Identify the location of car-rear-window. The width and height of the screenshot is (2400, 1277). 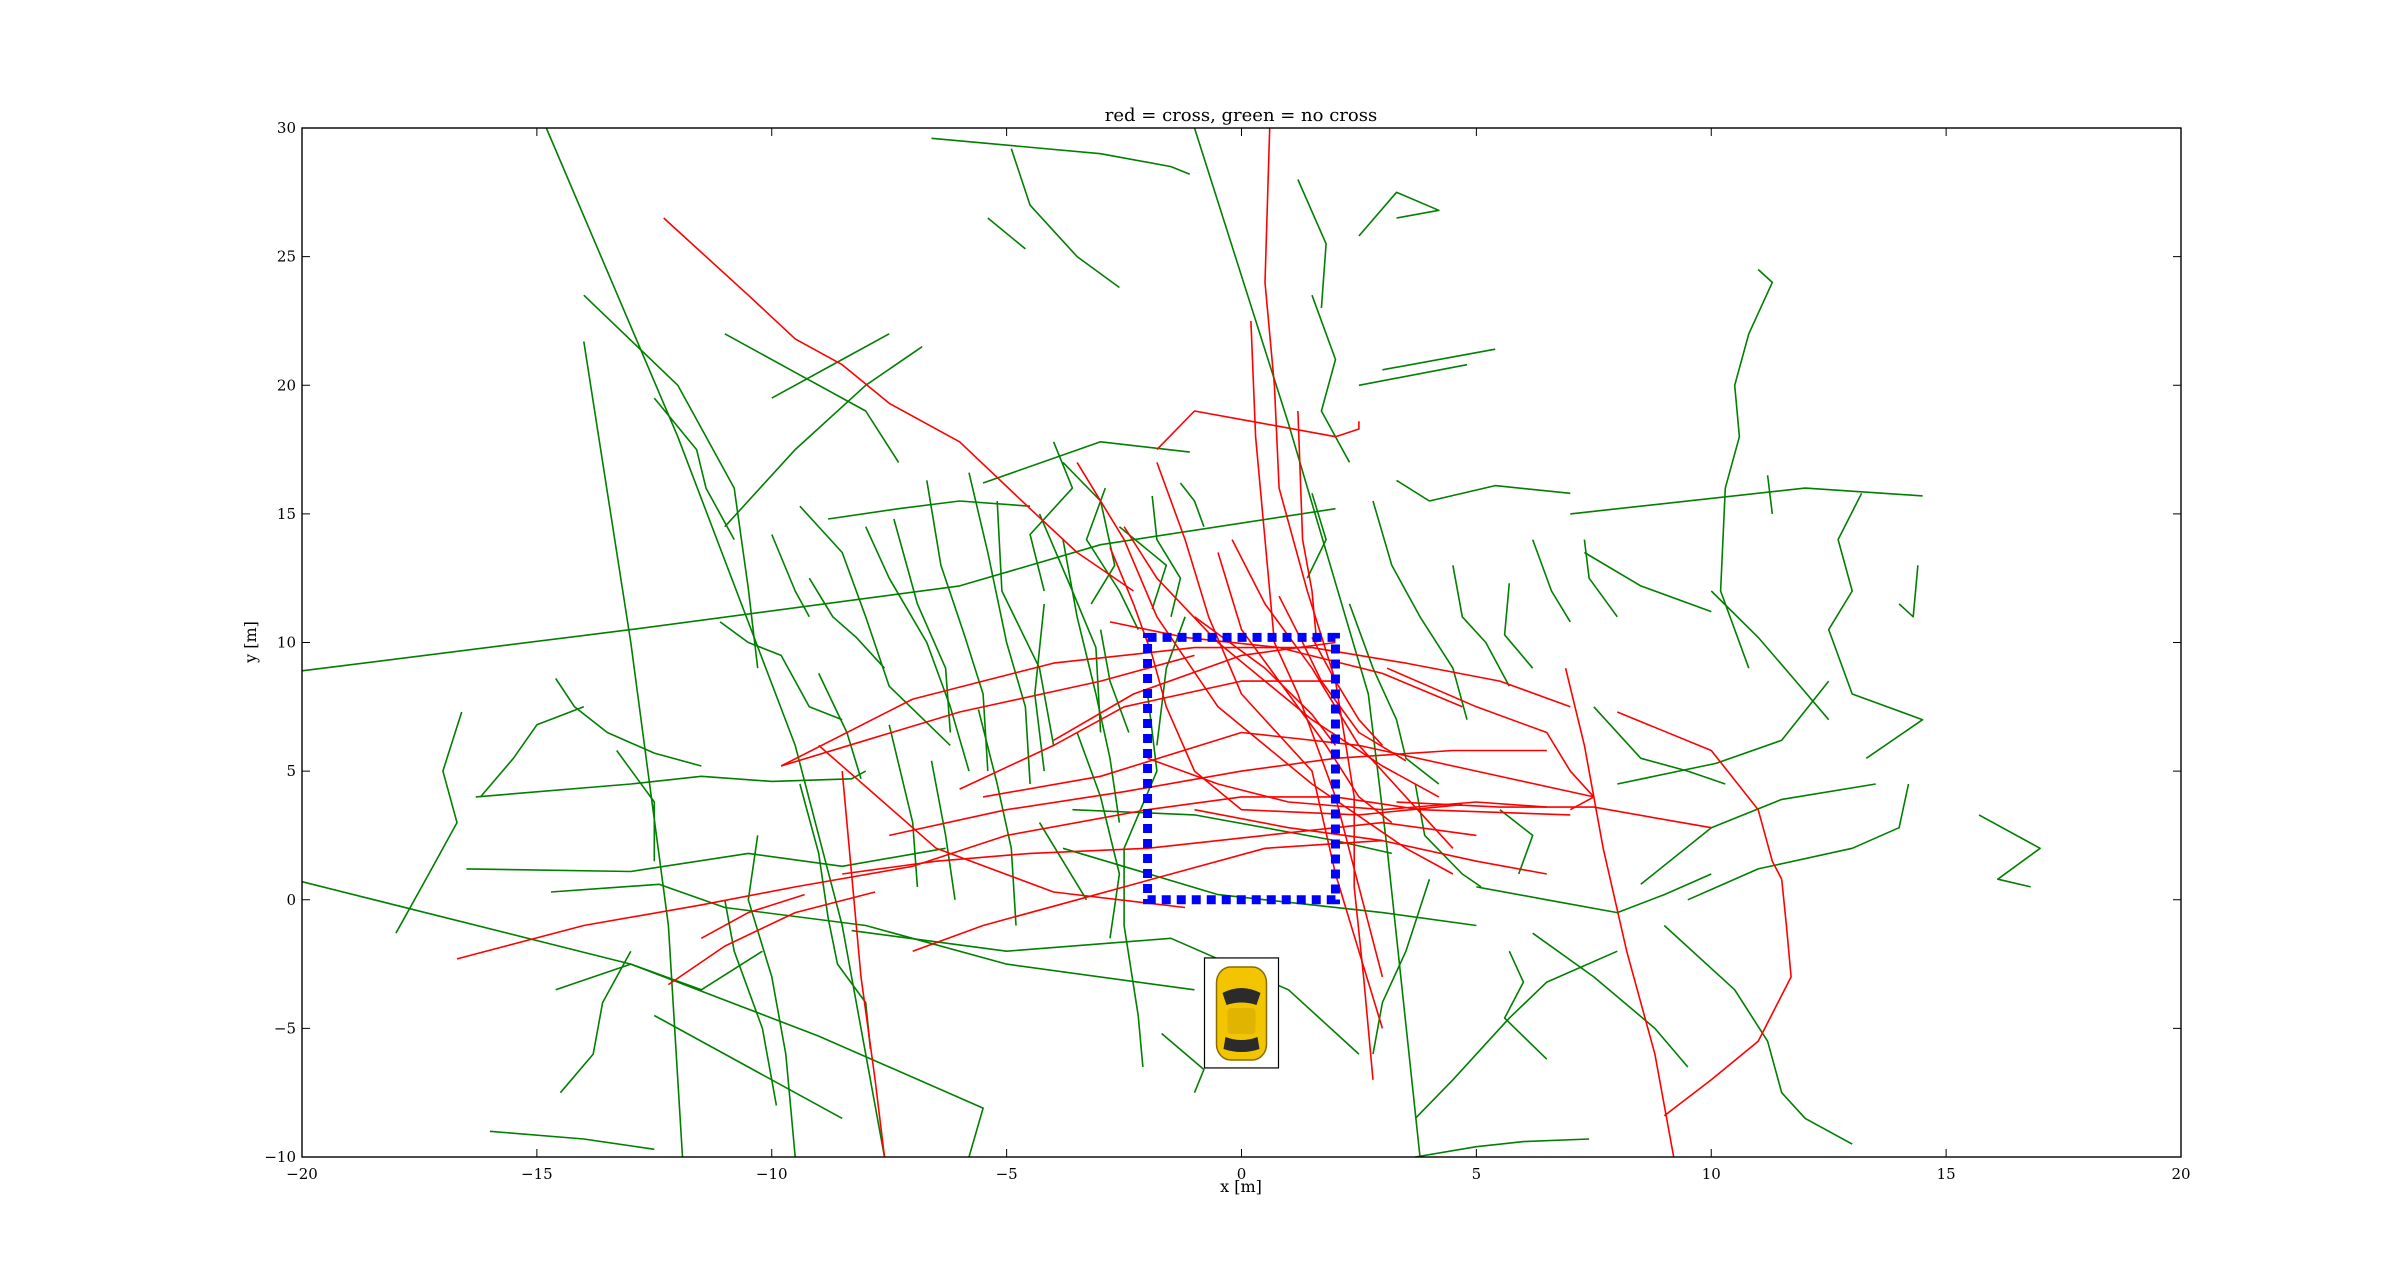
(1241, 1044).